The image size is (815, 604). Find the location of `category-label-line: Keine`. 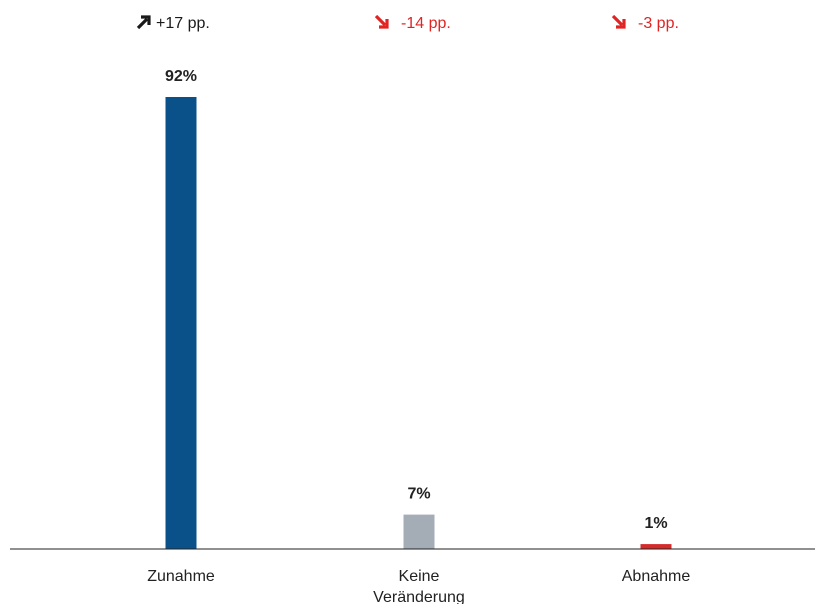

category-label-line: Keine is located at coordinates (419, 576).